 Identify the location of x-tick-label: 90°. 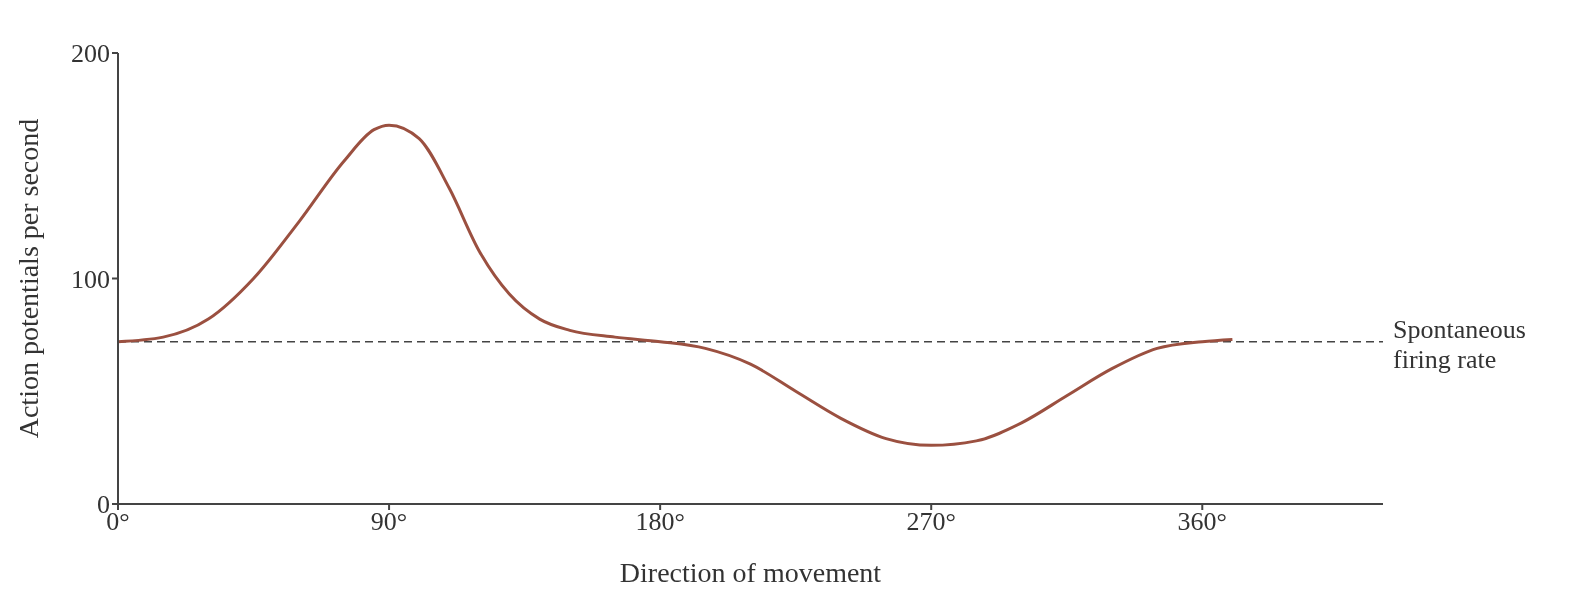
(389, 522).